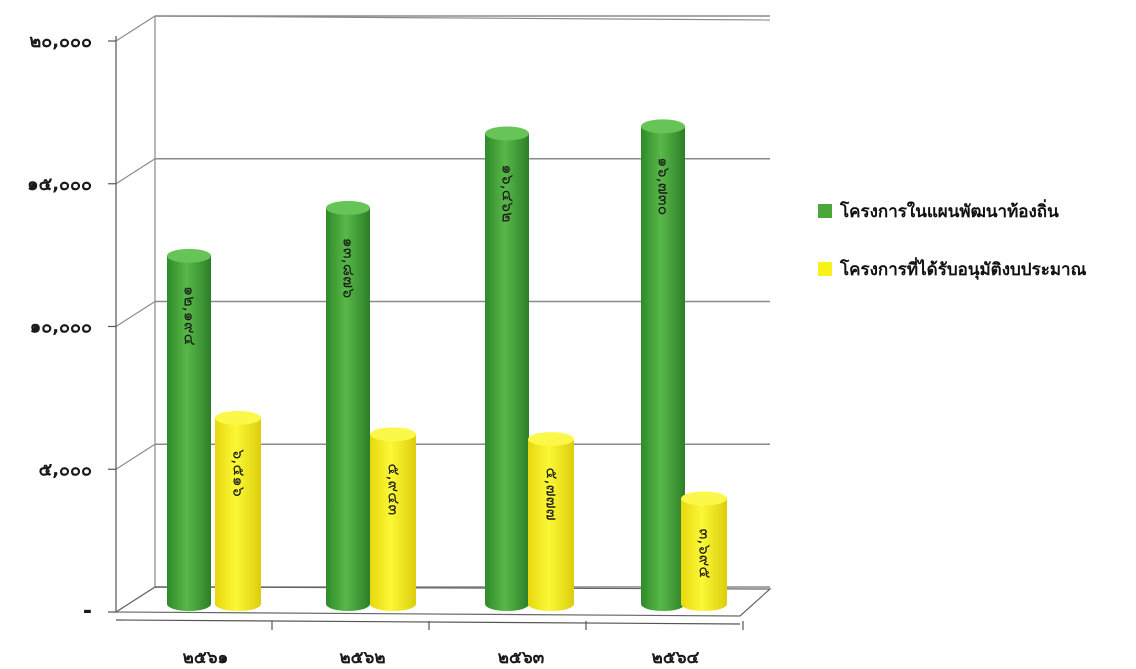 The image size is (1136, 669). What do you see at coordinates (65, 469) in the screenshot?
I see `y-tick-label: ๕,๐๐๐` at bounding box center [65, 469].